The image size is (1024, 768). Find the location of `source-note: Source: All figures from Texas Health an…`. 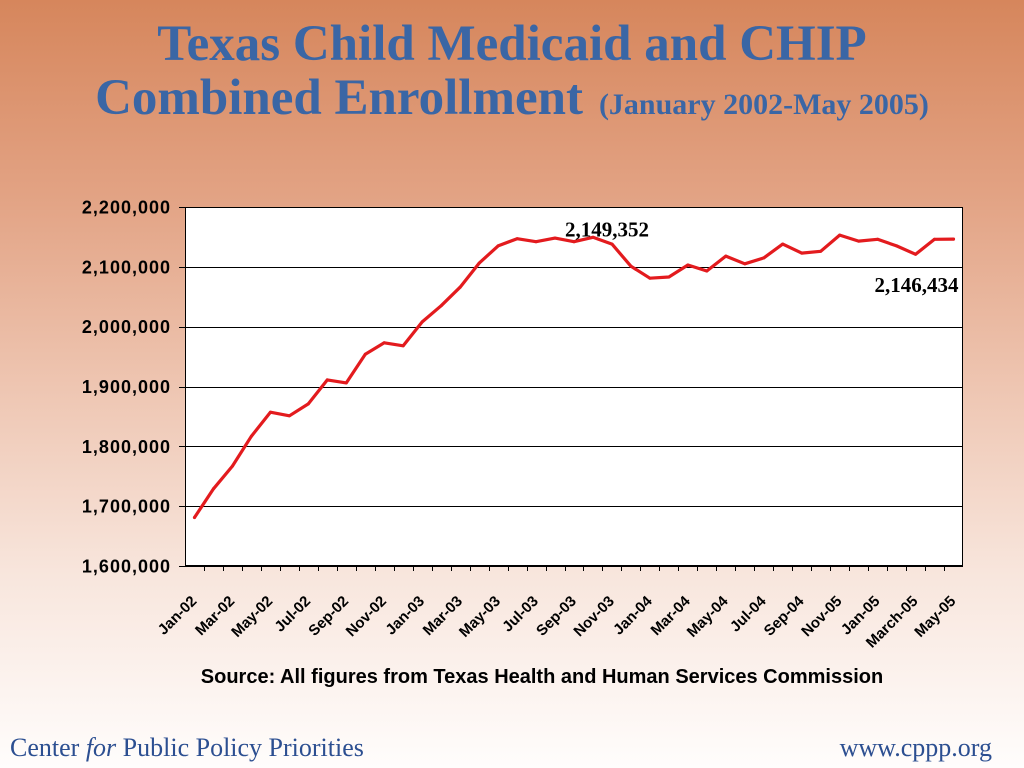

source-note: Source: All figures from Texas Health an… is located at coordinates (542, 677).